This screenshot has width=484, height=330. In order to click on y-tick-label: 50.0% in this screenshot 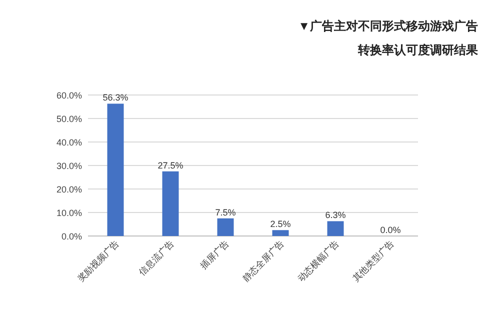, I will do `click(69, 119)`.